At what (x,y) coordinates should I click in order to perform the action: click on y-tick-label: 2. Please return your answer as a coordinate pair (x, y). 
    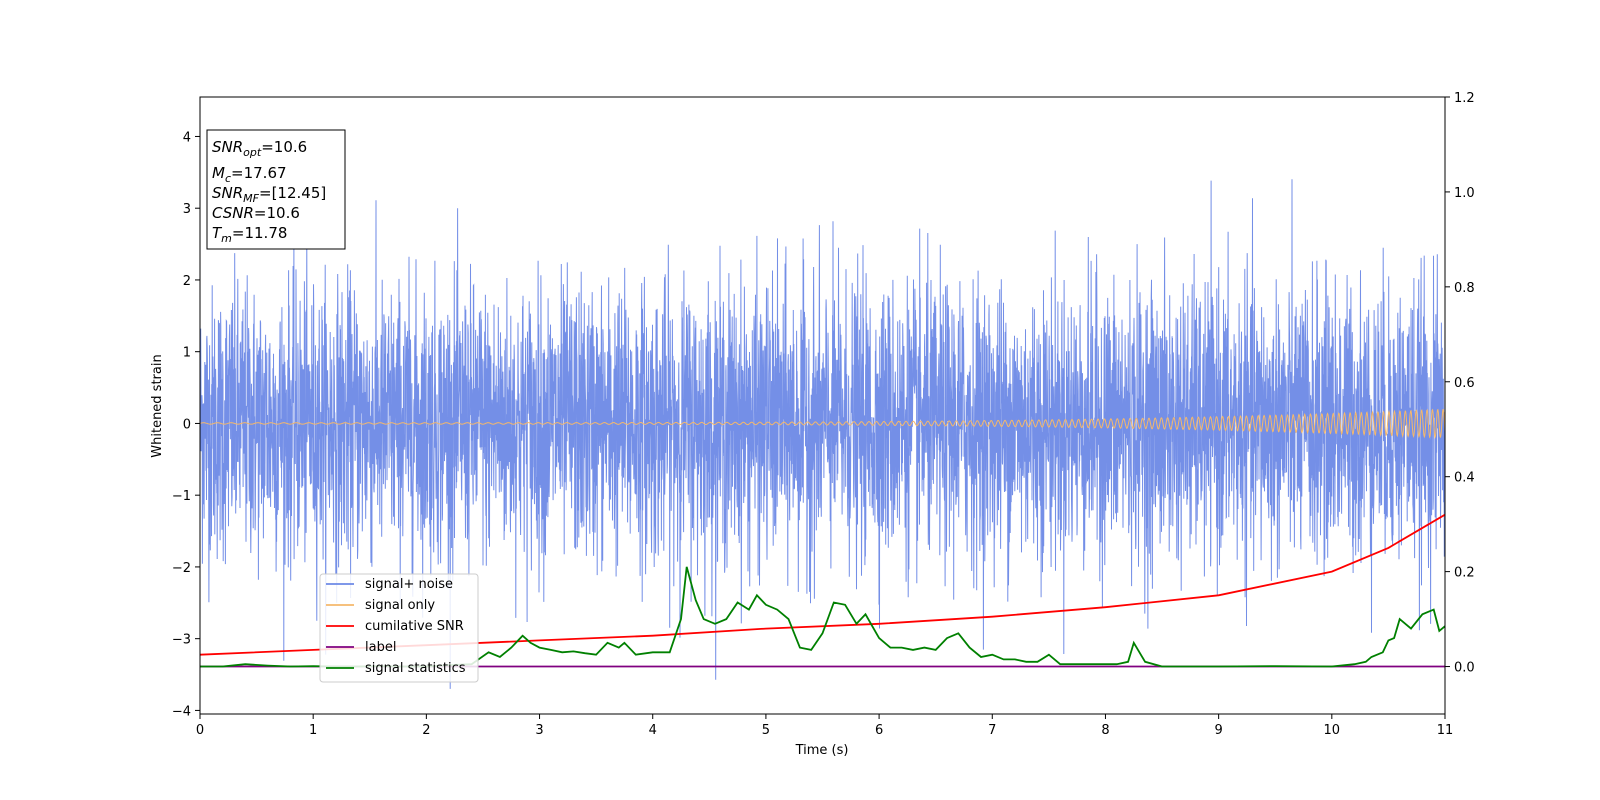
    Looking at the image, I should click on (187, 281).